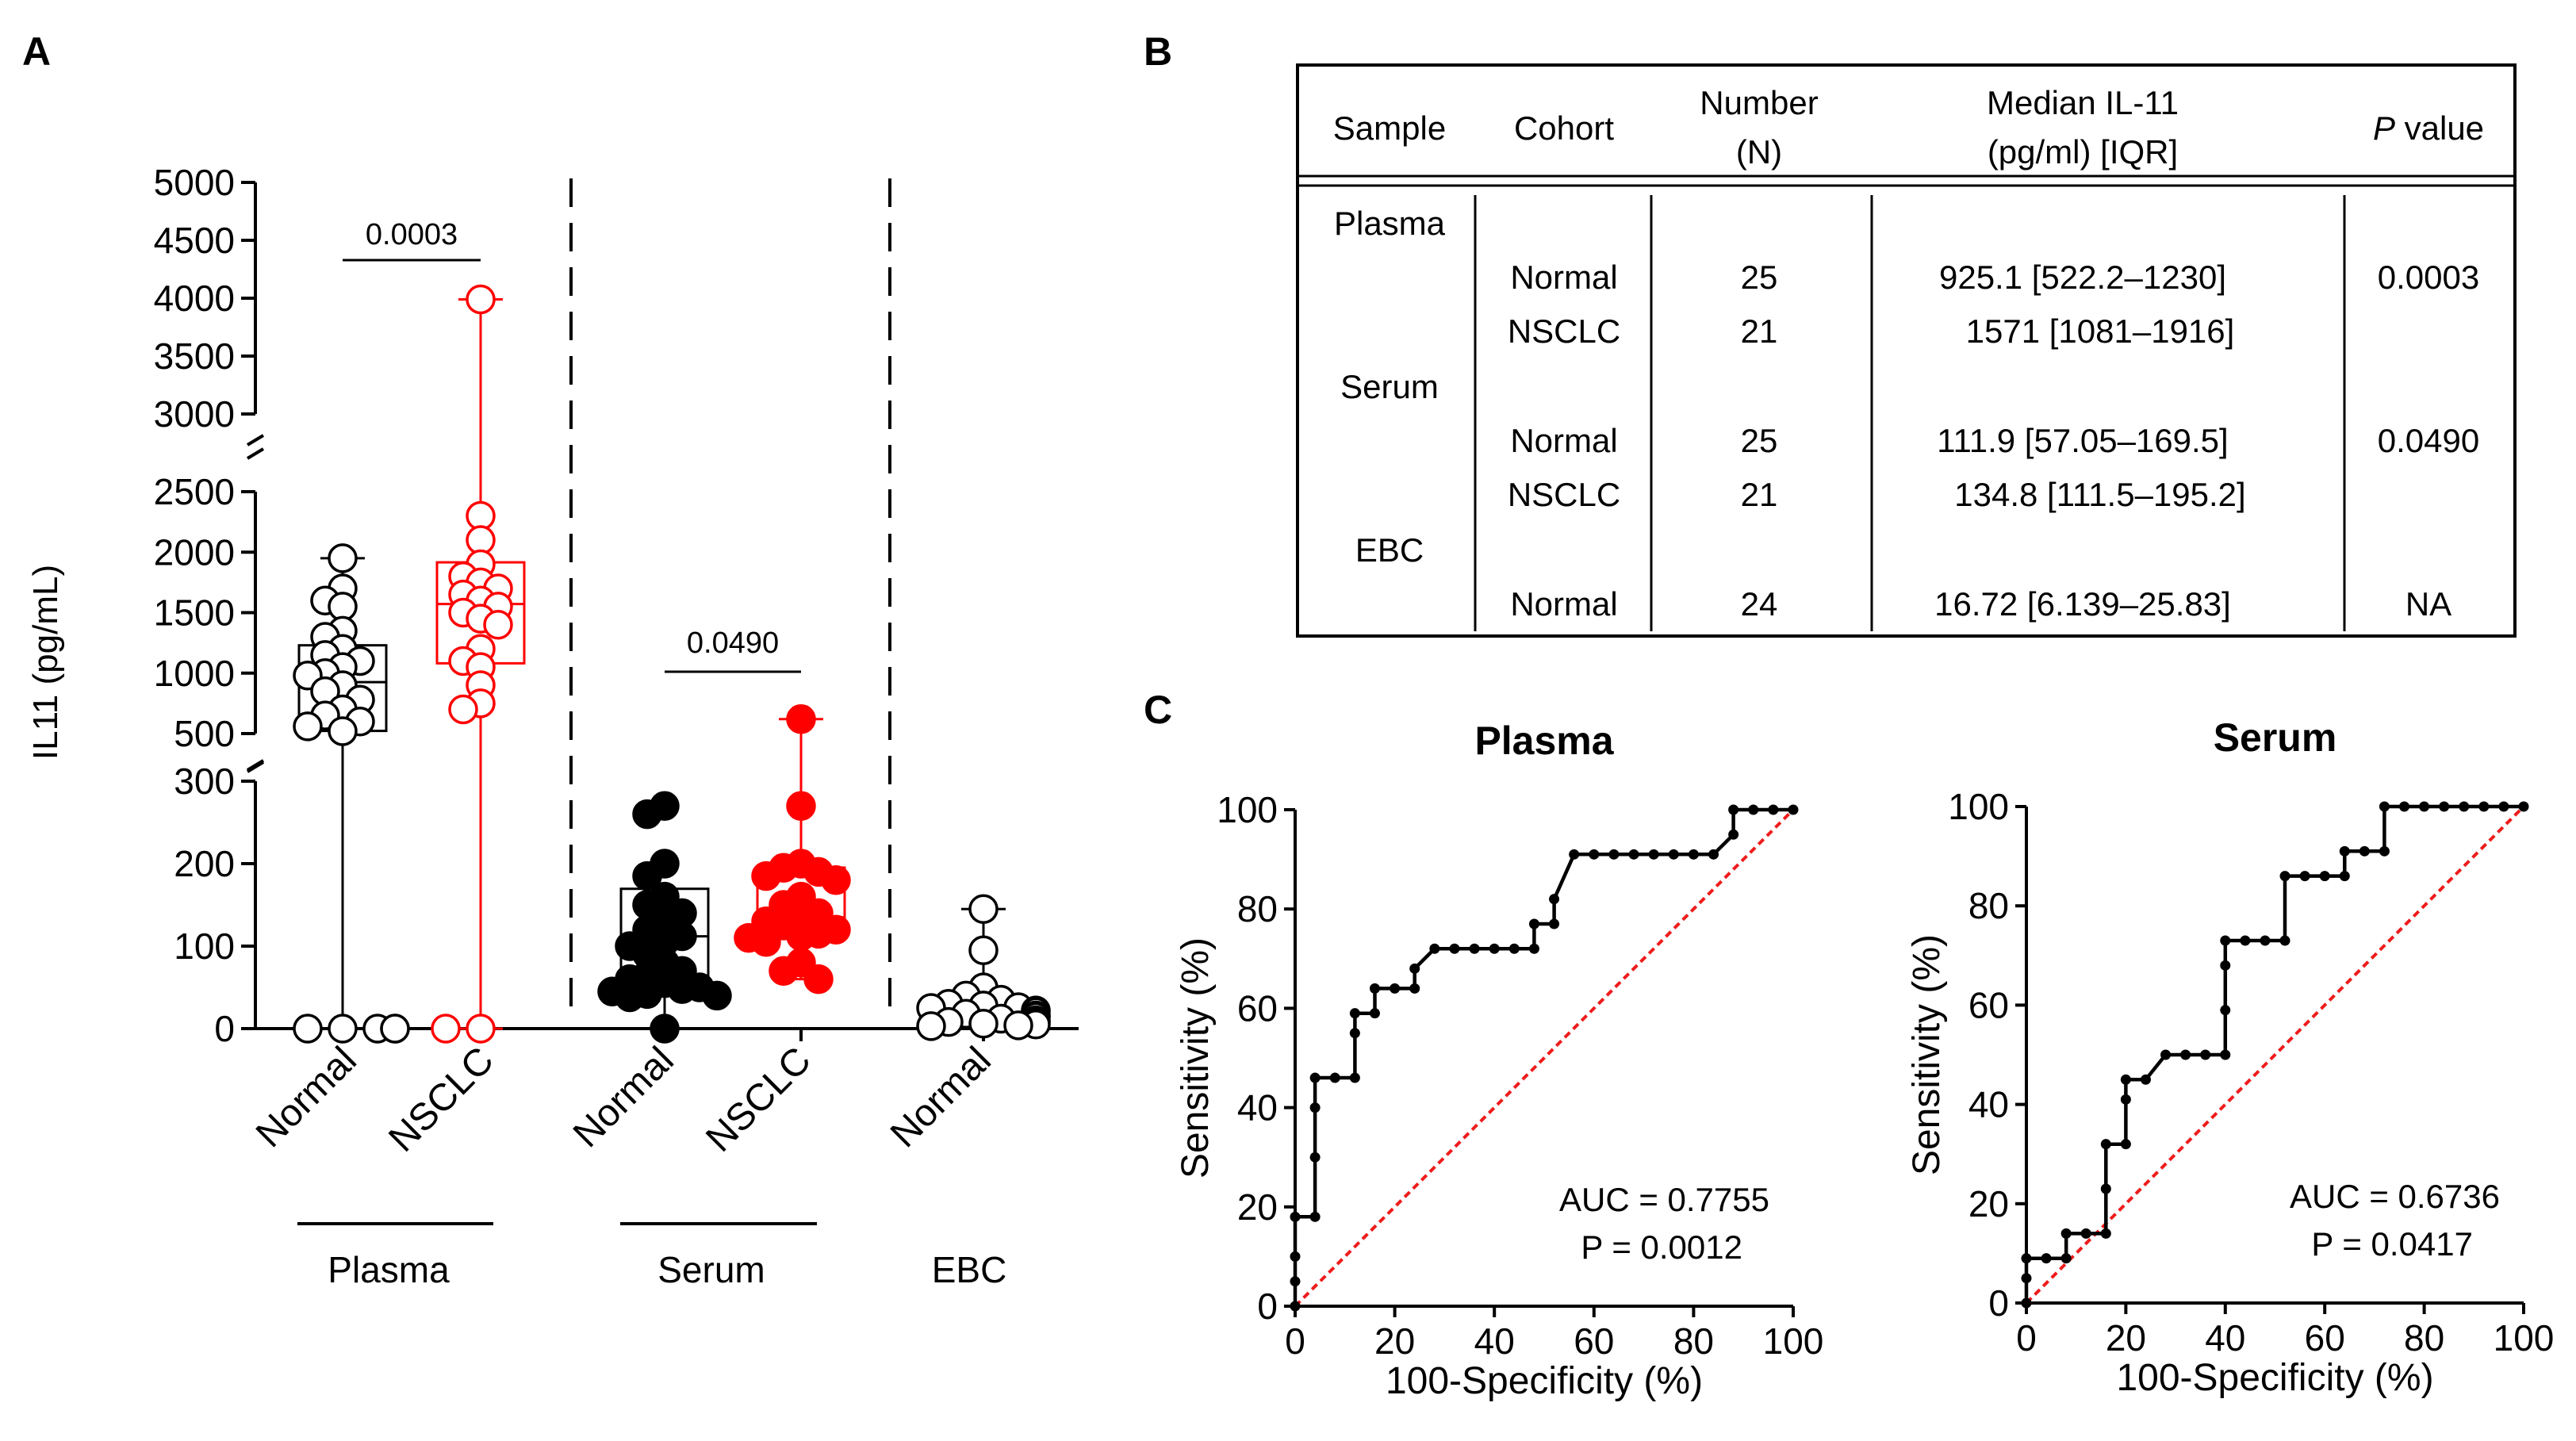 Image resolution: width=2576 pixels, height=1441 pixels. I want to click on y-tick-label: 0, so click(1267, 1306).